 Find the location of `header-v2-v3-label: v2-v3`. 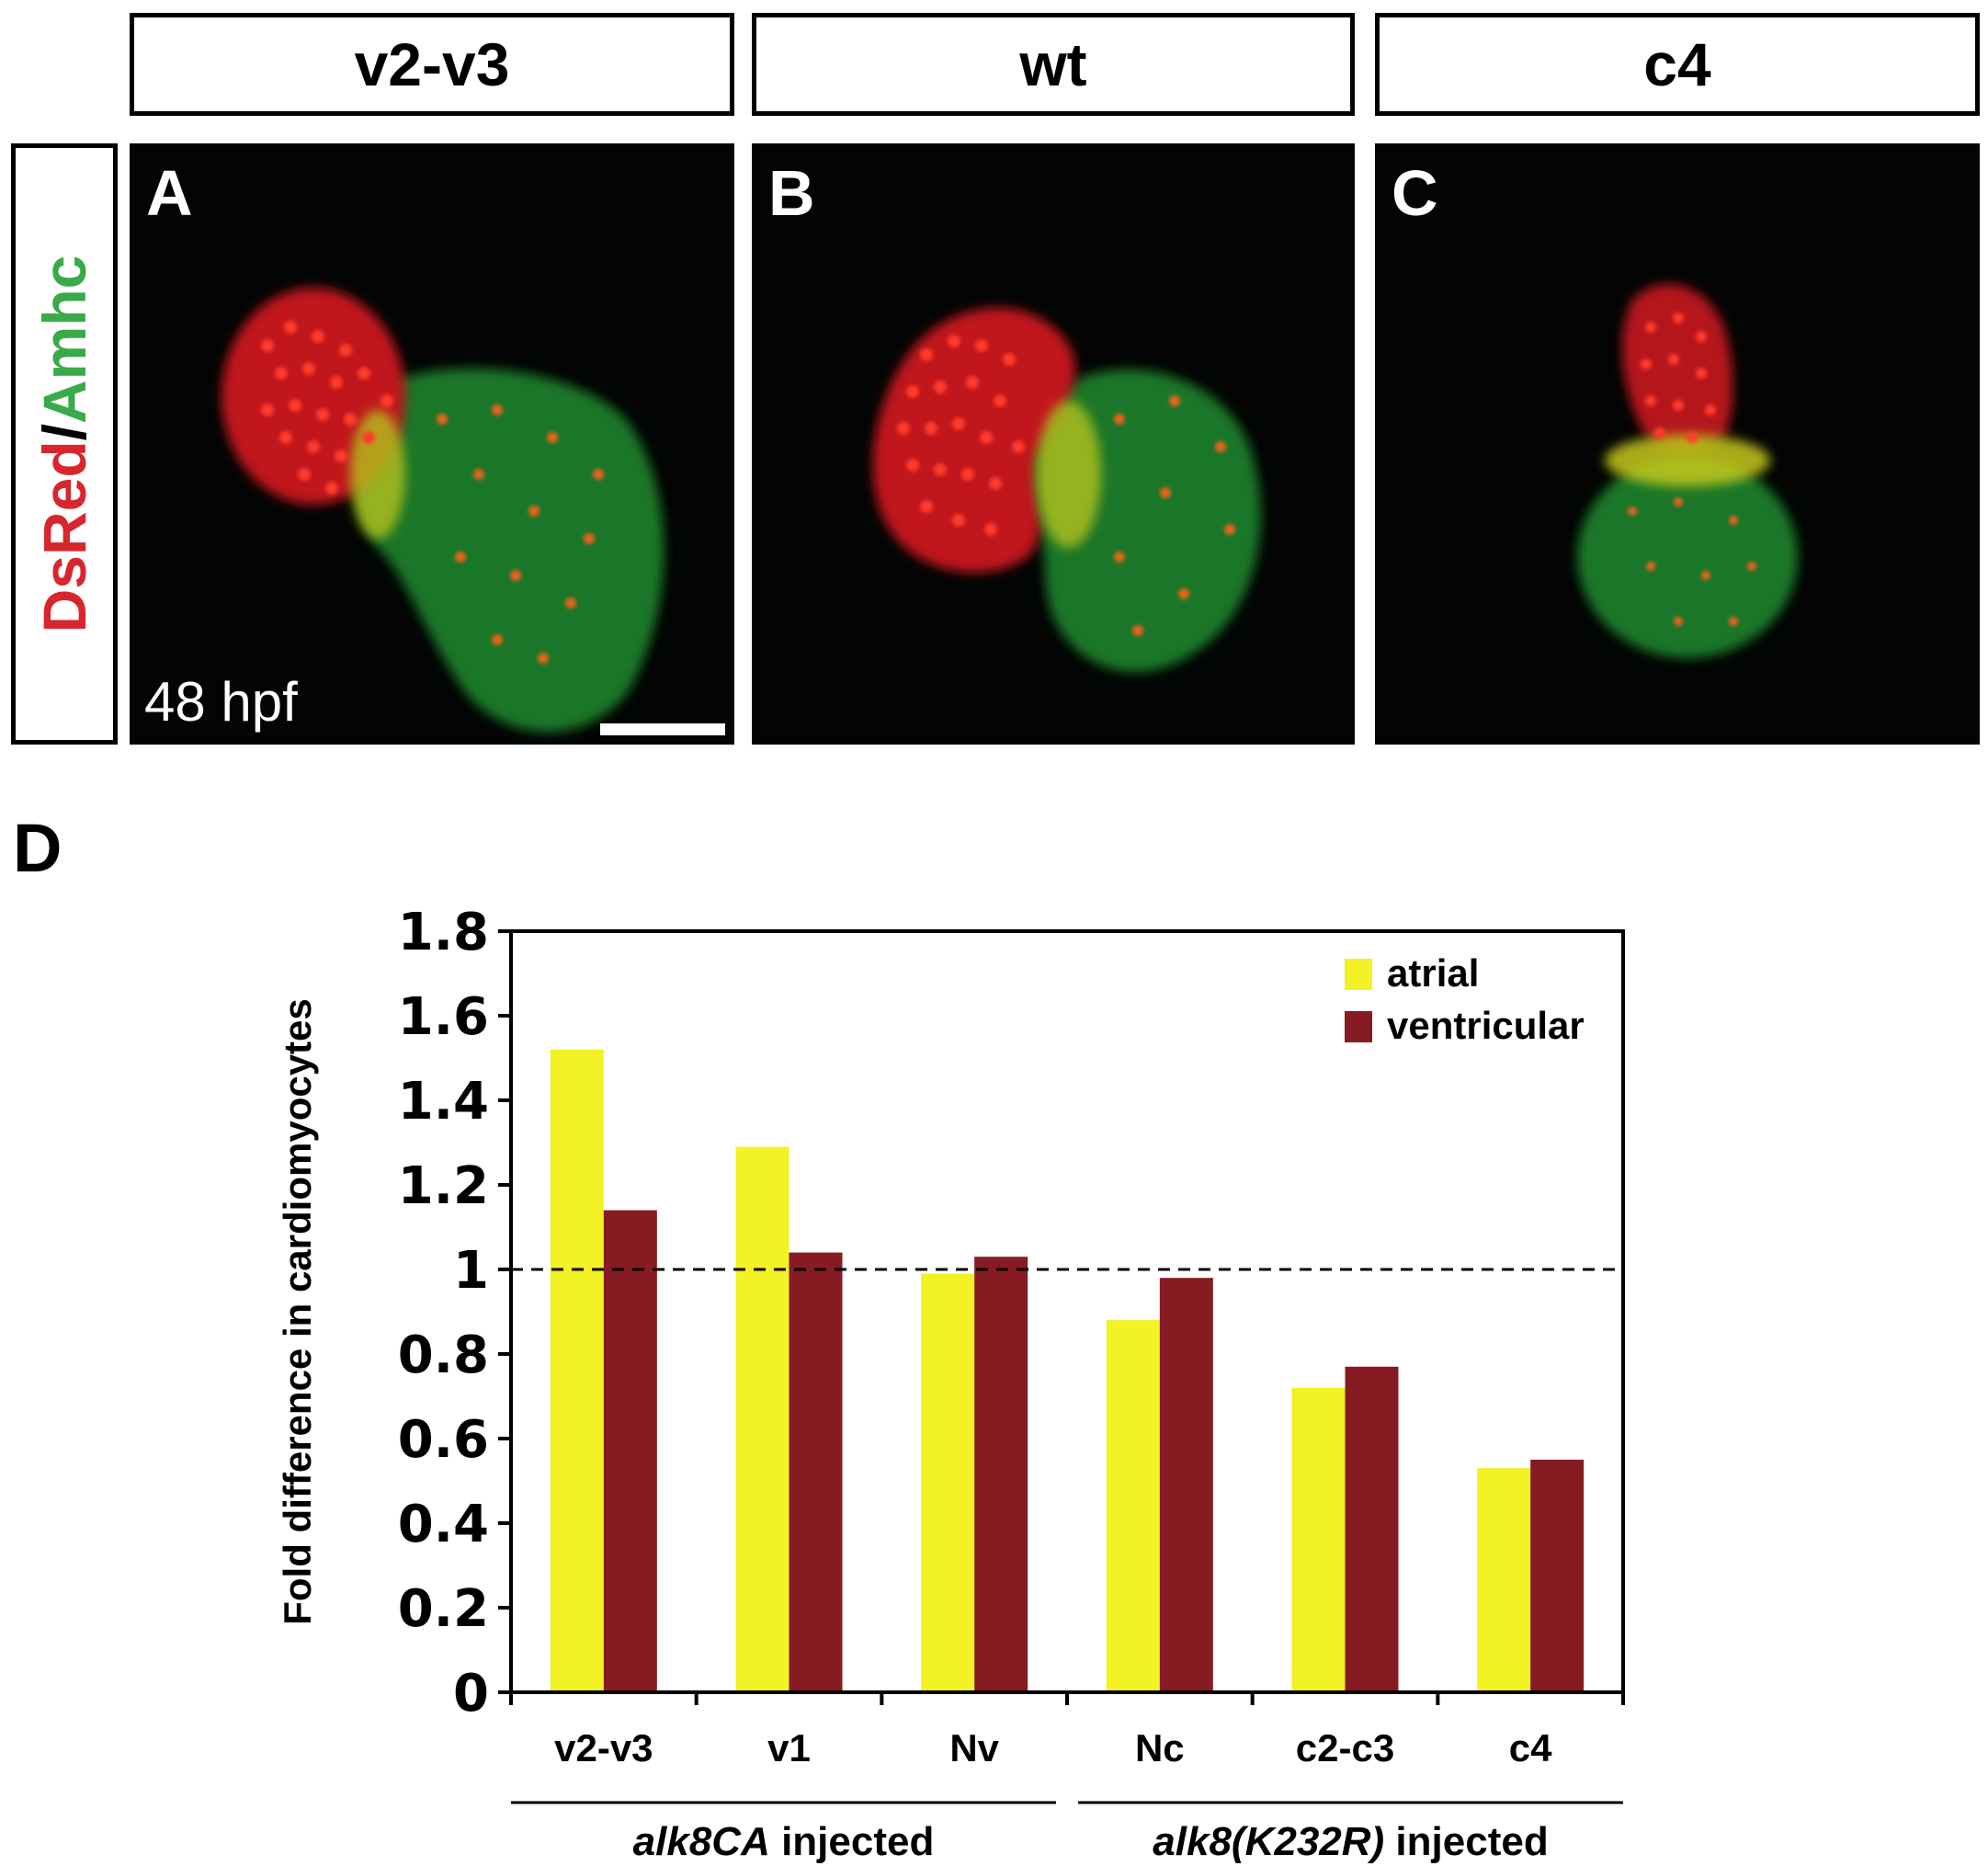

header-v2-v3-label: v2-v3 is located at coordinates (432, 64).